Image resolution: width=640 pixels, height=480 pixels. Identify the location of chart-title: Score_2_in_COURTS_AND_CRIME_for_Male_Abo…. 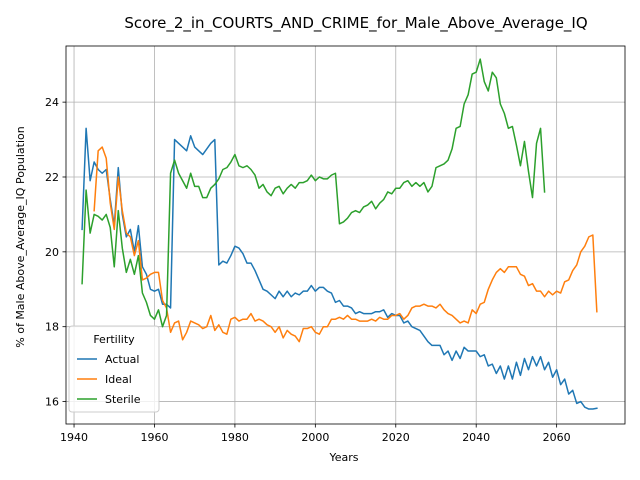
(355, 23).